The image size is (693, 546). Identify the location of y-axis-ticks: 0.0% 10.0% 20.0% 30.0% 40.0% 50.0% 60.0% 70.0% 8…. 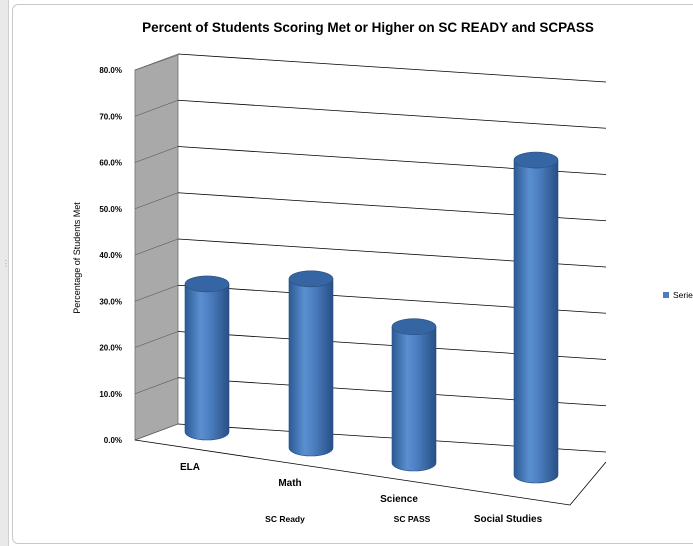
(110, 255).